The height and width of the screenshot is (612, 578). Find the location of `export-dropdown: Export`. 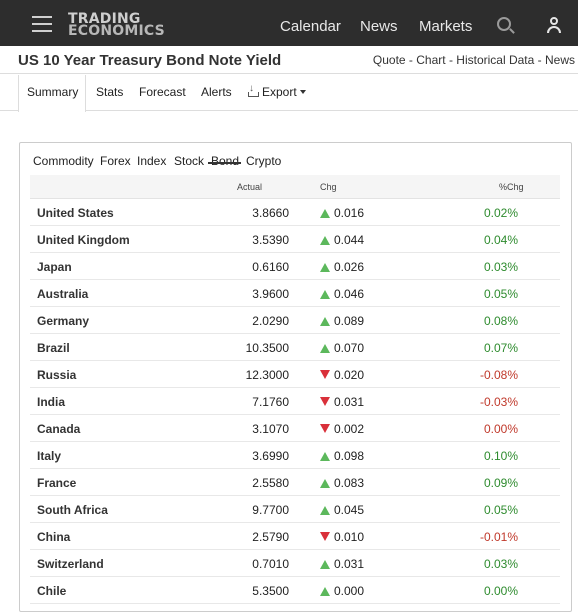

export-dropdown: Export is located at coordinates (277, 91).